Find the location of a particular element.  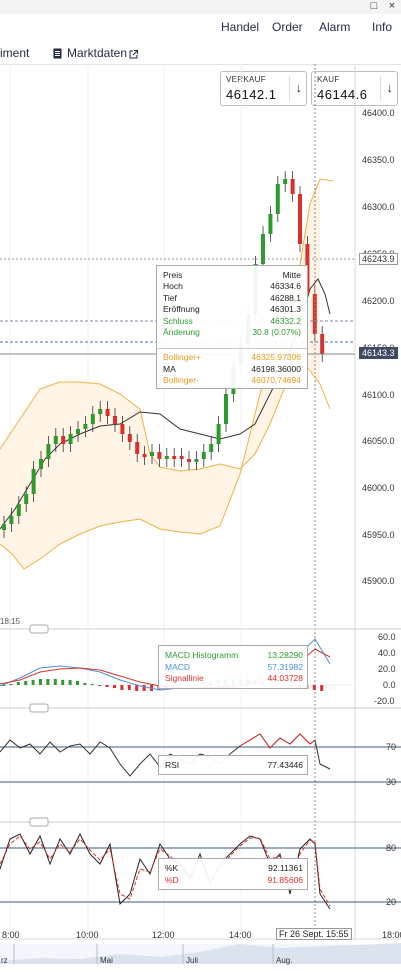

close-window-button: × is located at coordinates (392, 6).